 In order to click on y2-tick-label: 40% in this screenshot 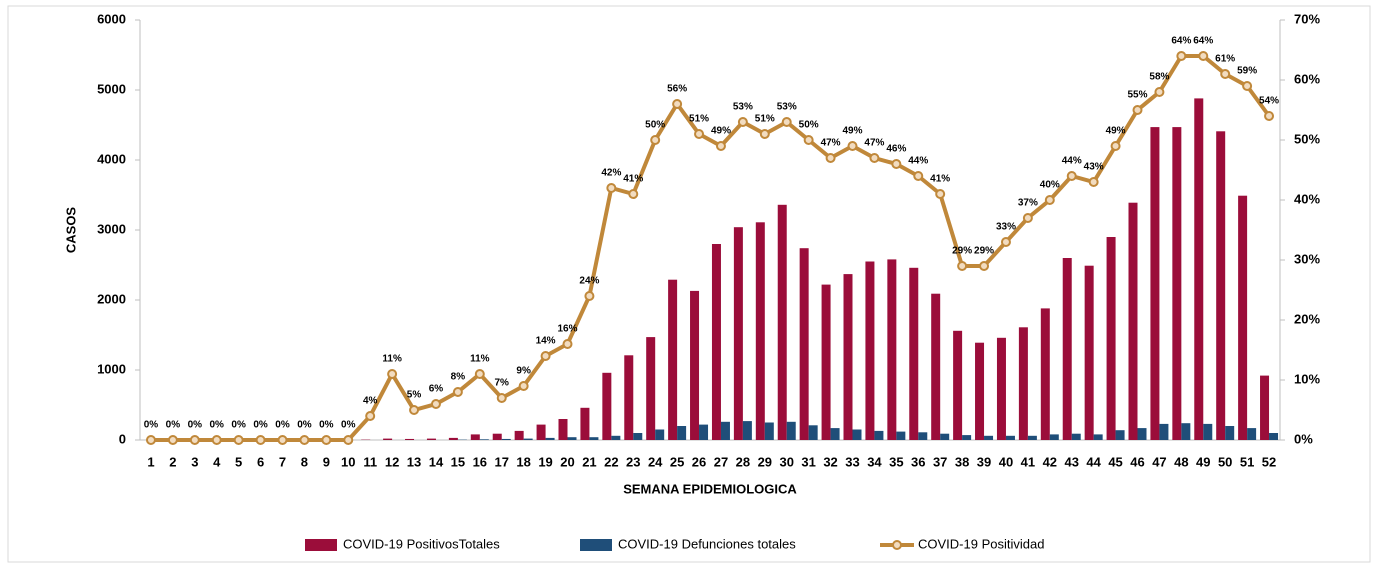, I will do `click(1307, 198)`.